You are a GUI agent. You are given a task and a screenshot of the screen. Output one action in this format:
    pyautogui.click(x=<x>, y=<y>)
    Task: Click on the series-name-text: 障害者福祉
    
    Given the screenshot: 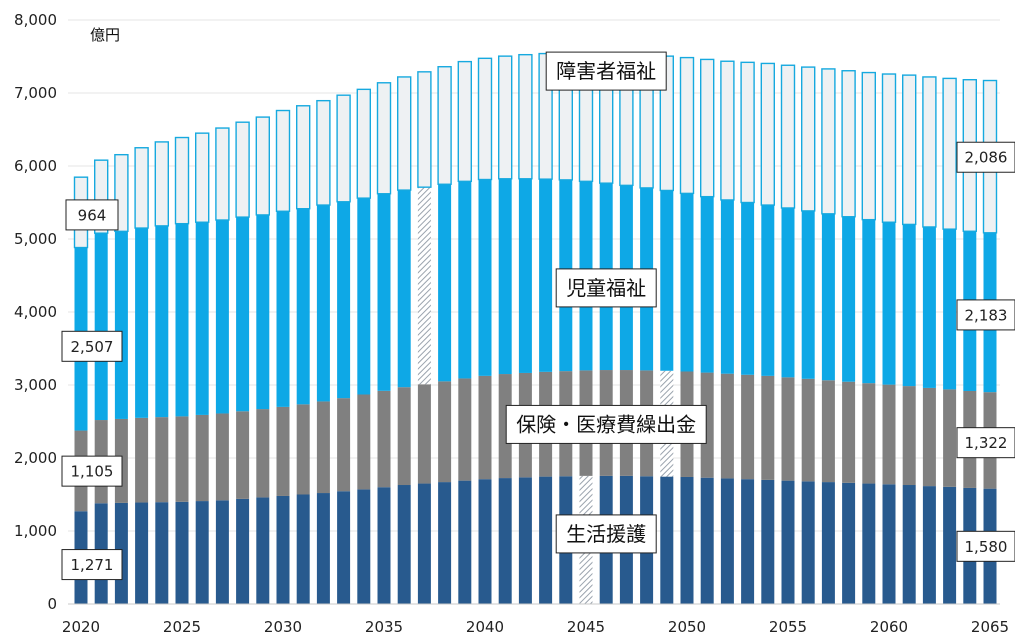 What is the action you would take?
    pyautogui.click(x=606, y=71)
    